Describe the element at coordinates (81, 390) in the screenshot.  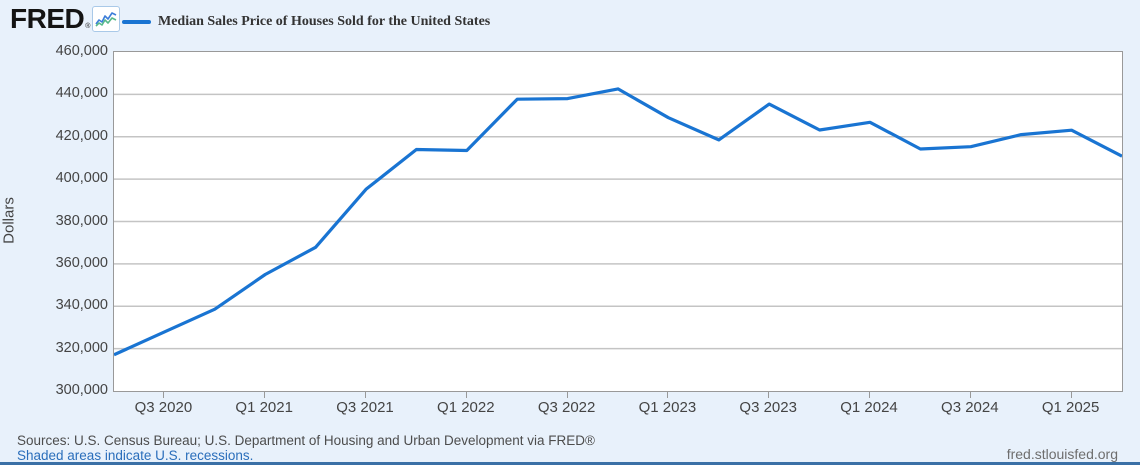
I see `y-axis-tick-label: 300,000` at that location.